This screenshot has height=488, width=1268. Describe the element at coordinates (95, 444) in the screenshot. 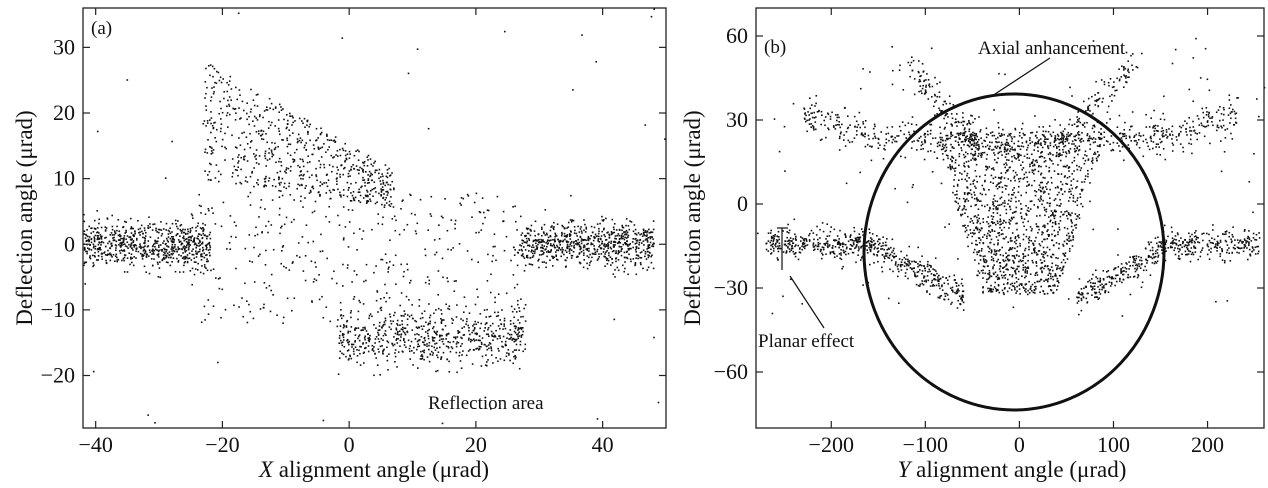

I see `panel-a-x-tick-label: −40` at that location.